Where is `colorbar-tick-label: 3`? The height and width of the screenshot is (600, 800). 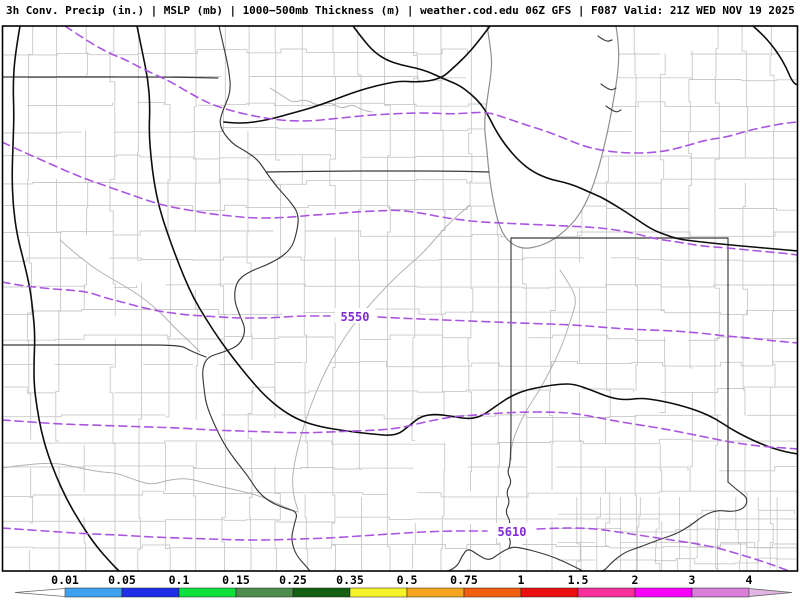
colorbar-tick-label: 3 is located at coordinates (692, 580).